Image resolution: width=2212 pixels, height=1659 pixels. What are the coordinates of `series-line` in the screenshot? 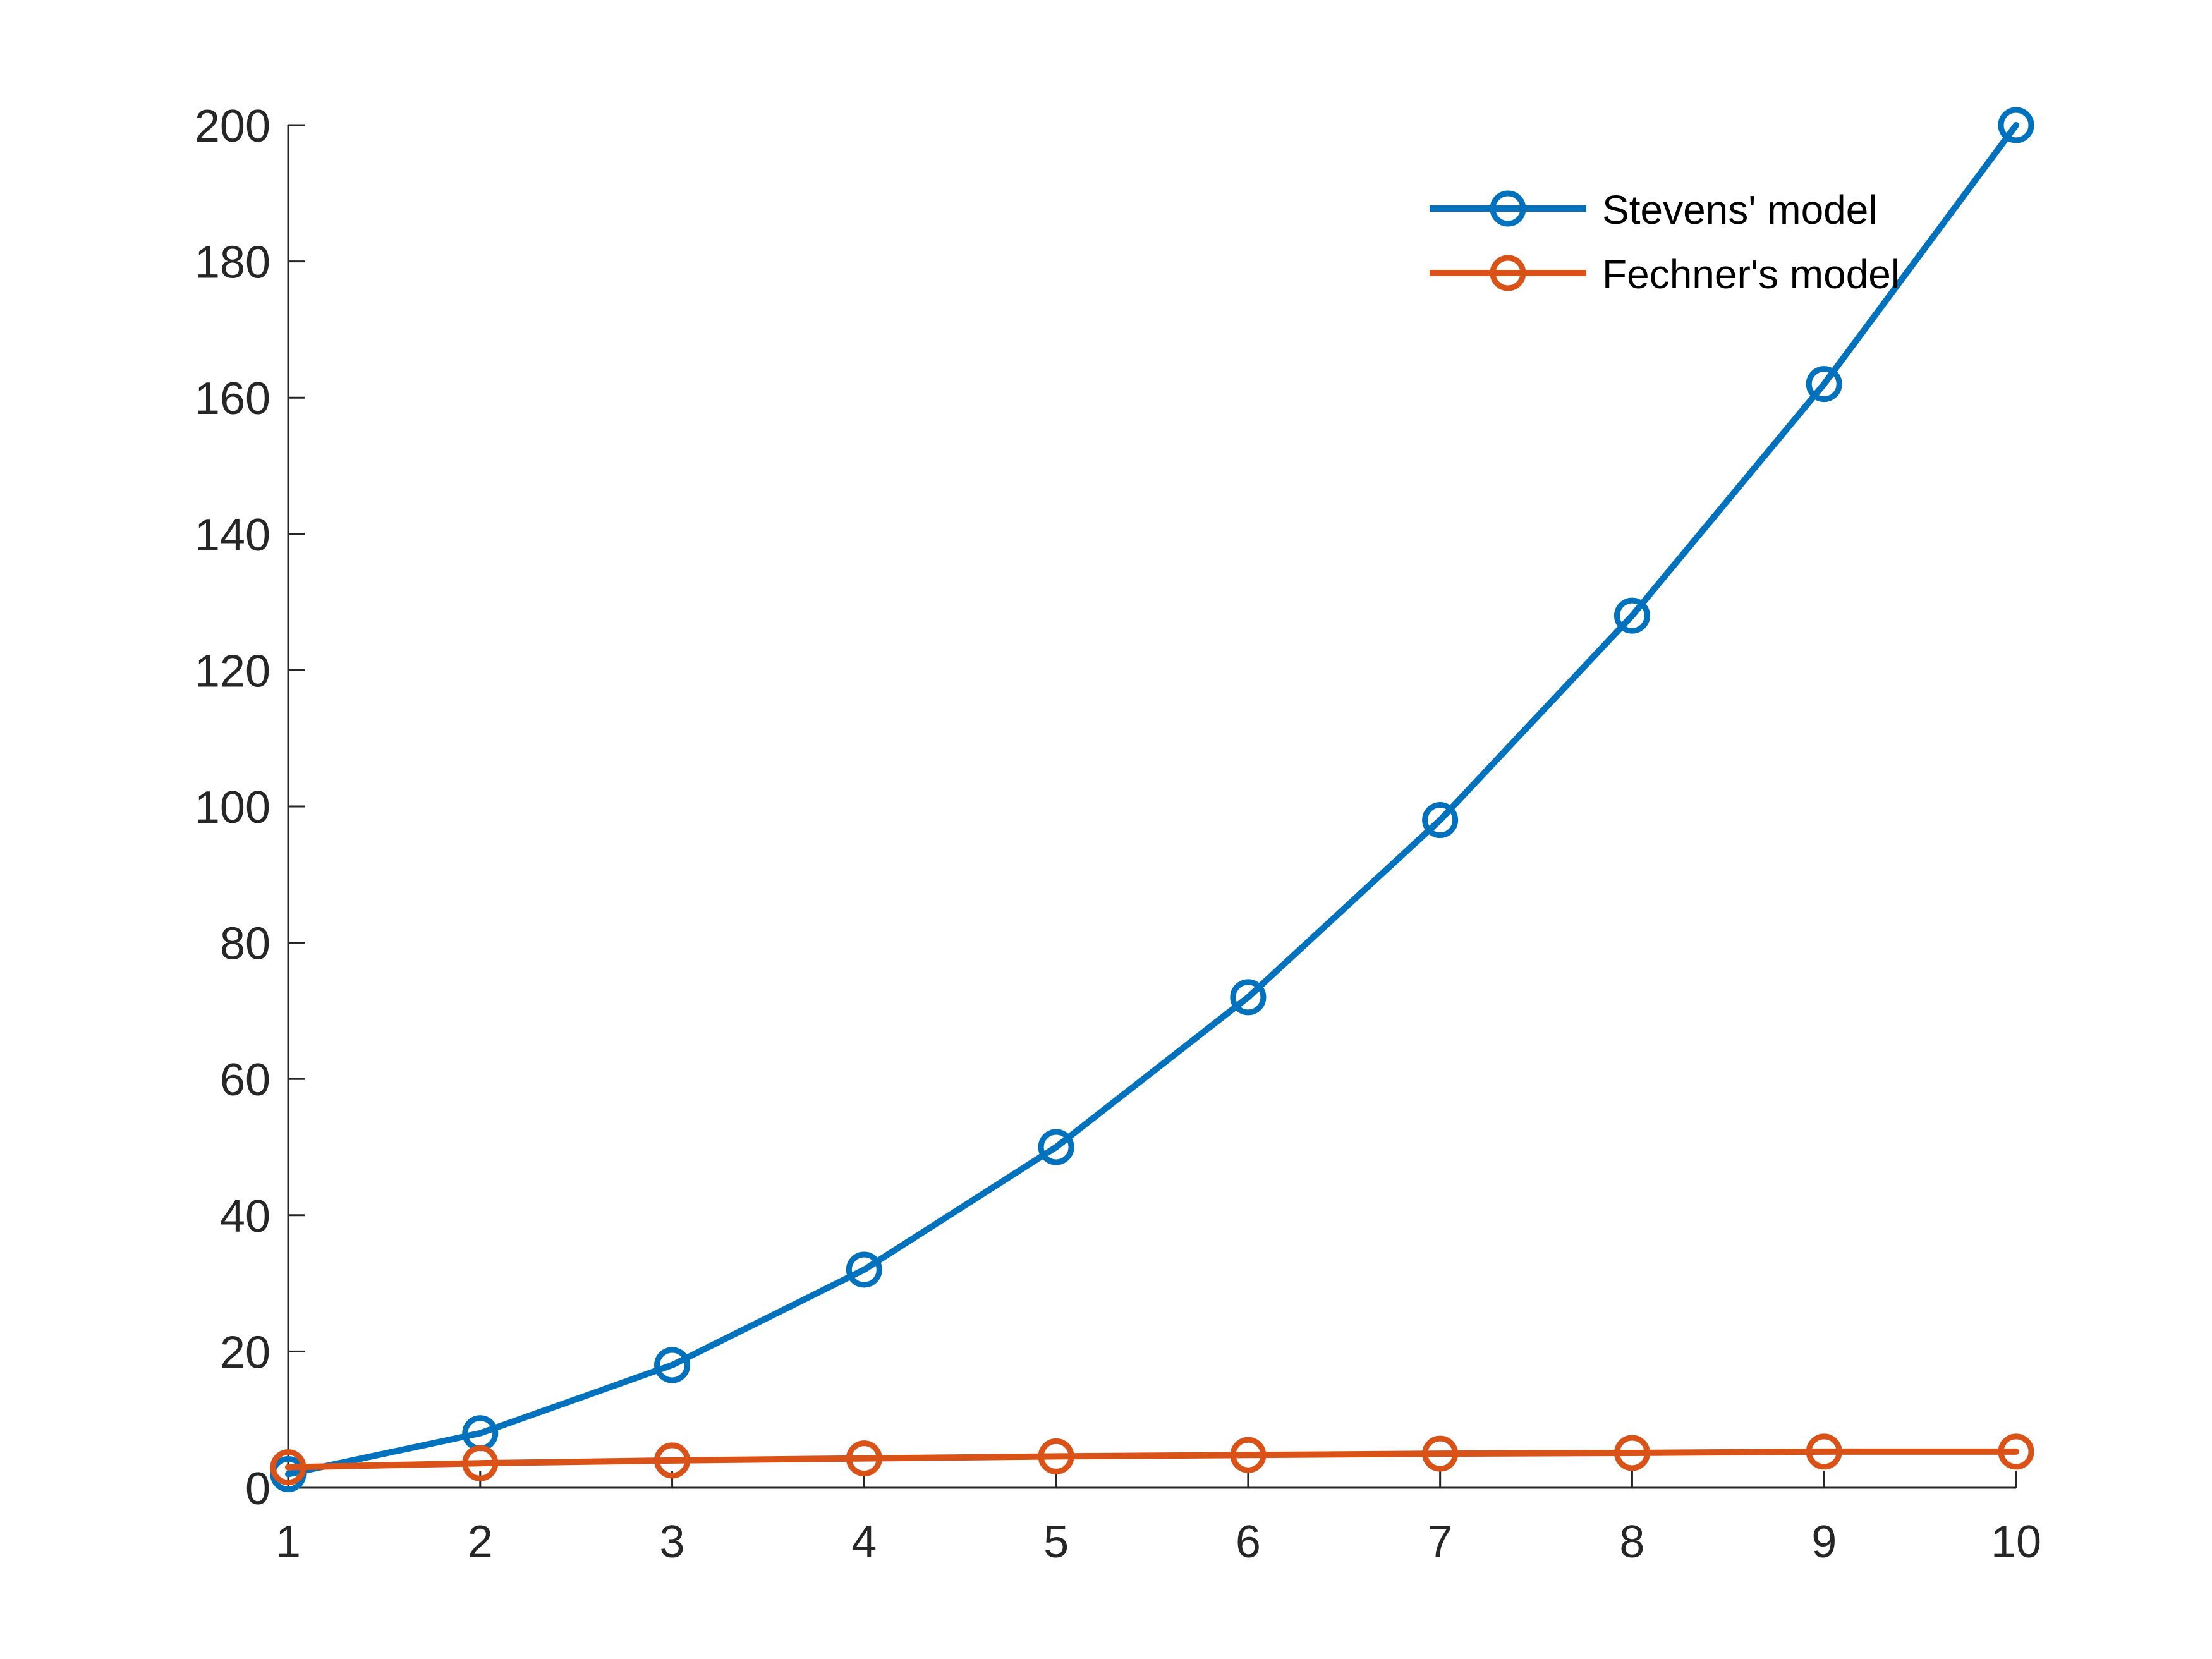 It's located at (1152, 1459).